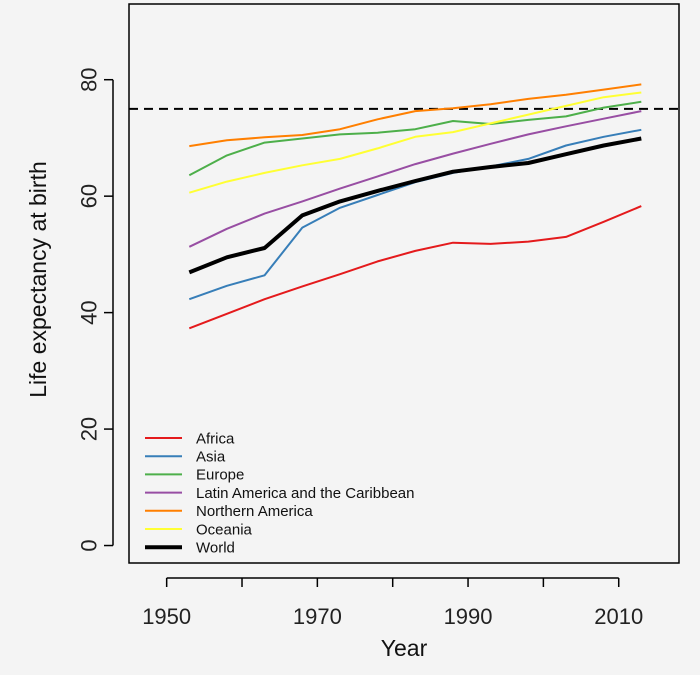  I want to click on x-tick-label-1970: 1970, so click(317, 616).